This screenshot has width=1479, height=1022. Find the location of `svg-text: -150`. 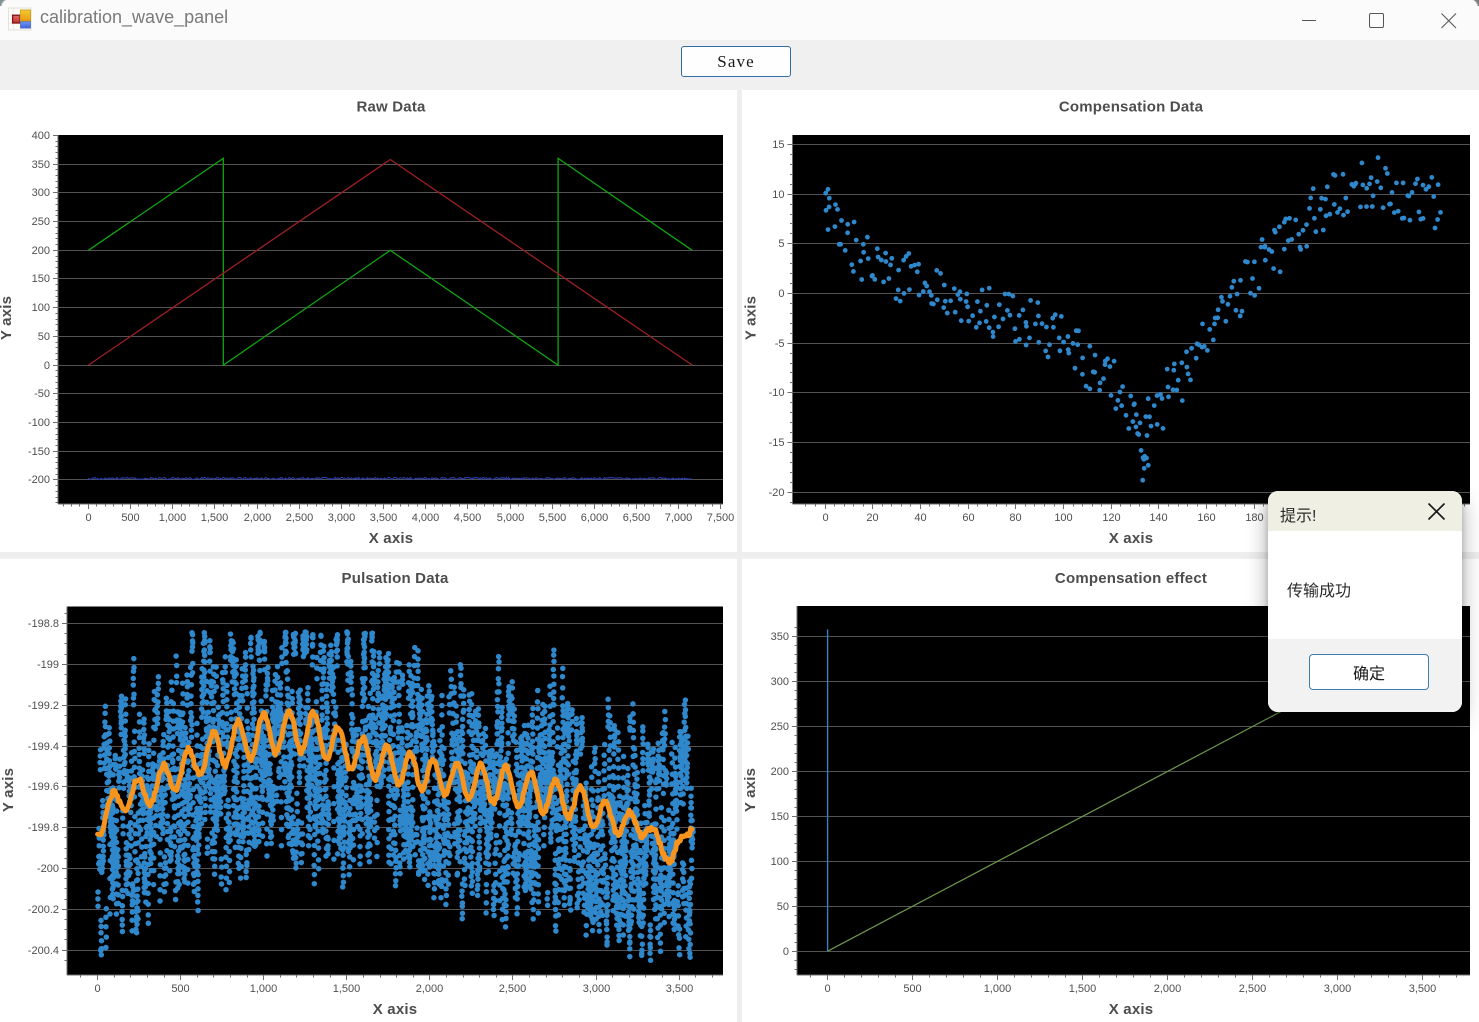

svg-text: -150 is located at coordinates (39, 452).